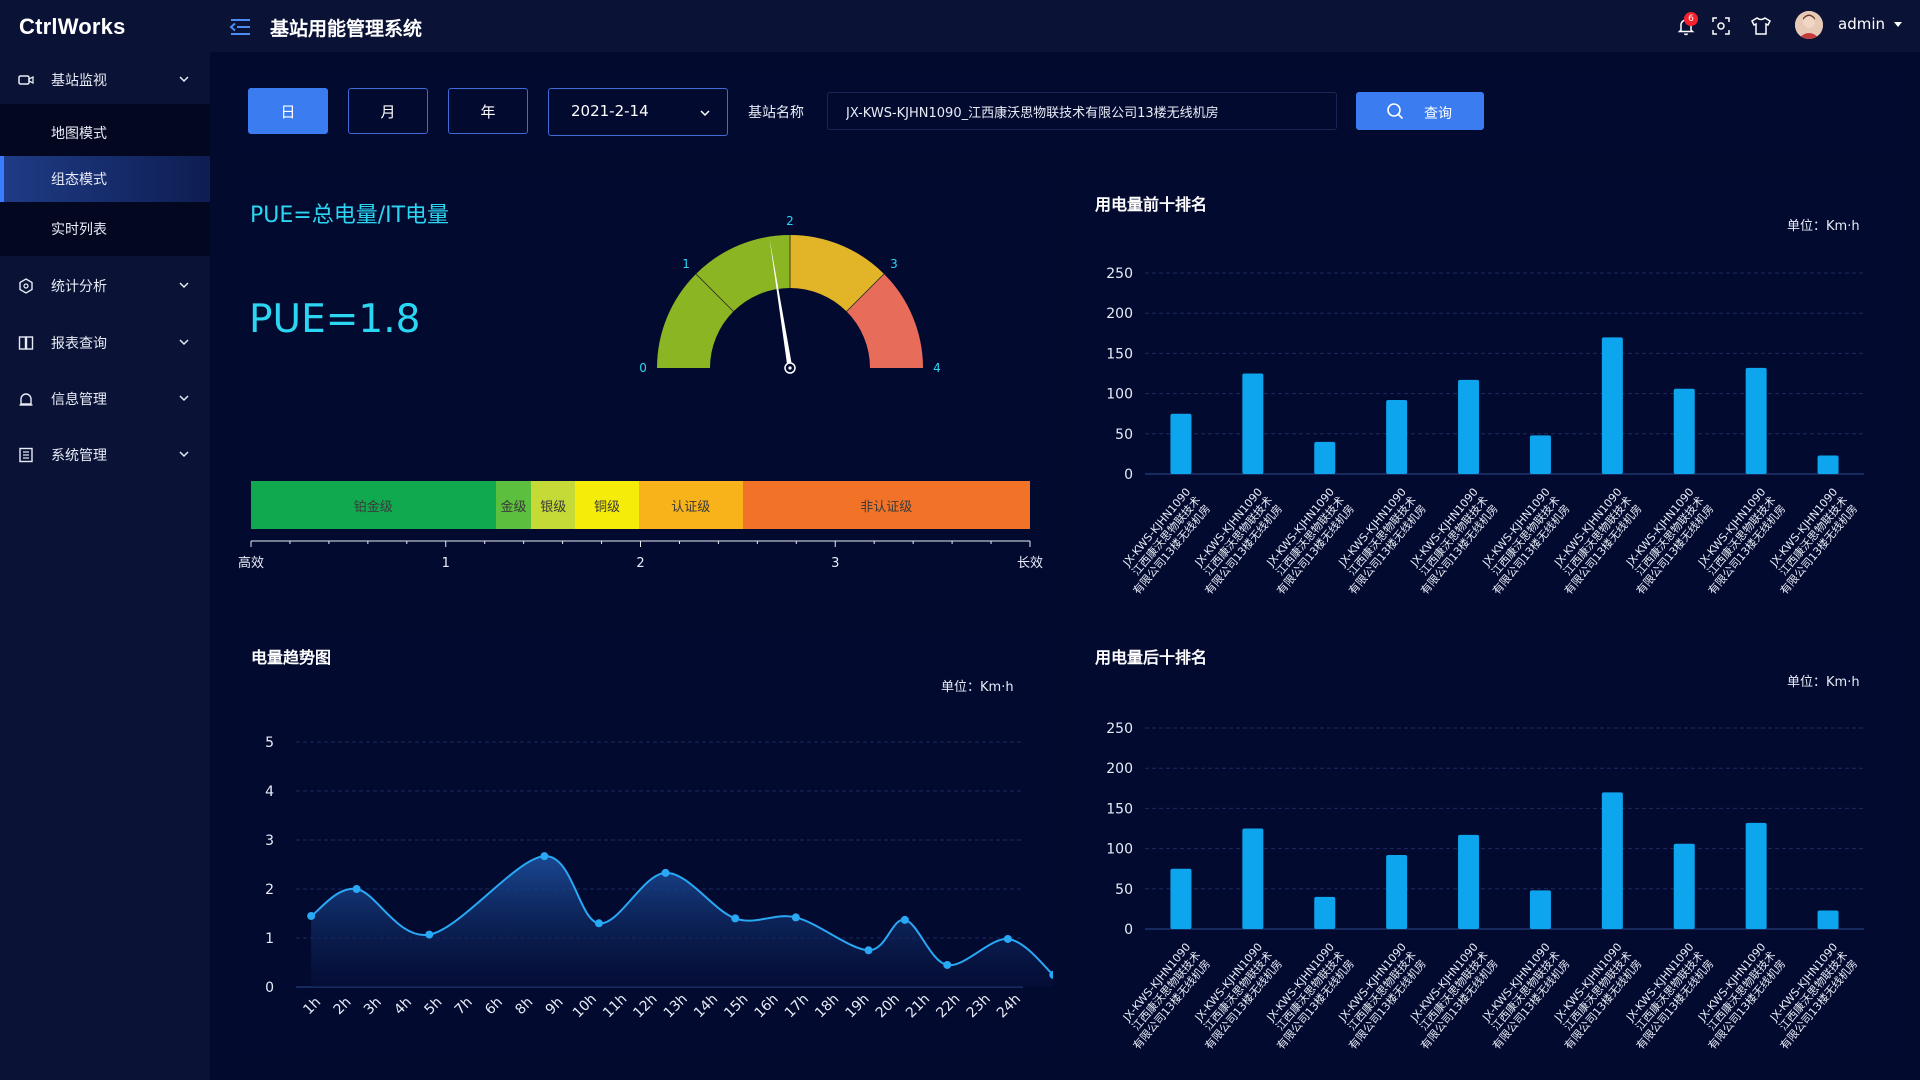  What do you see at coordinates (607, 505) in the screenshot?
I see `grade-segment: 铜级` at bounding box center [607, 505].